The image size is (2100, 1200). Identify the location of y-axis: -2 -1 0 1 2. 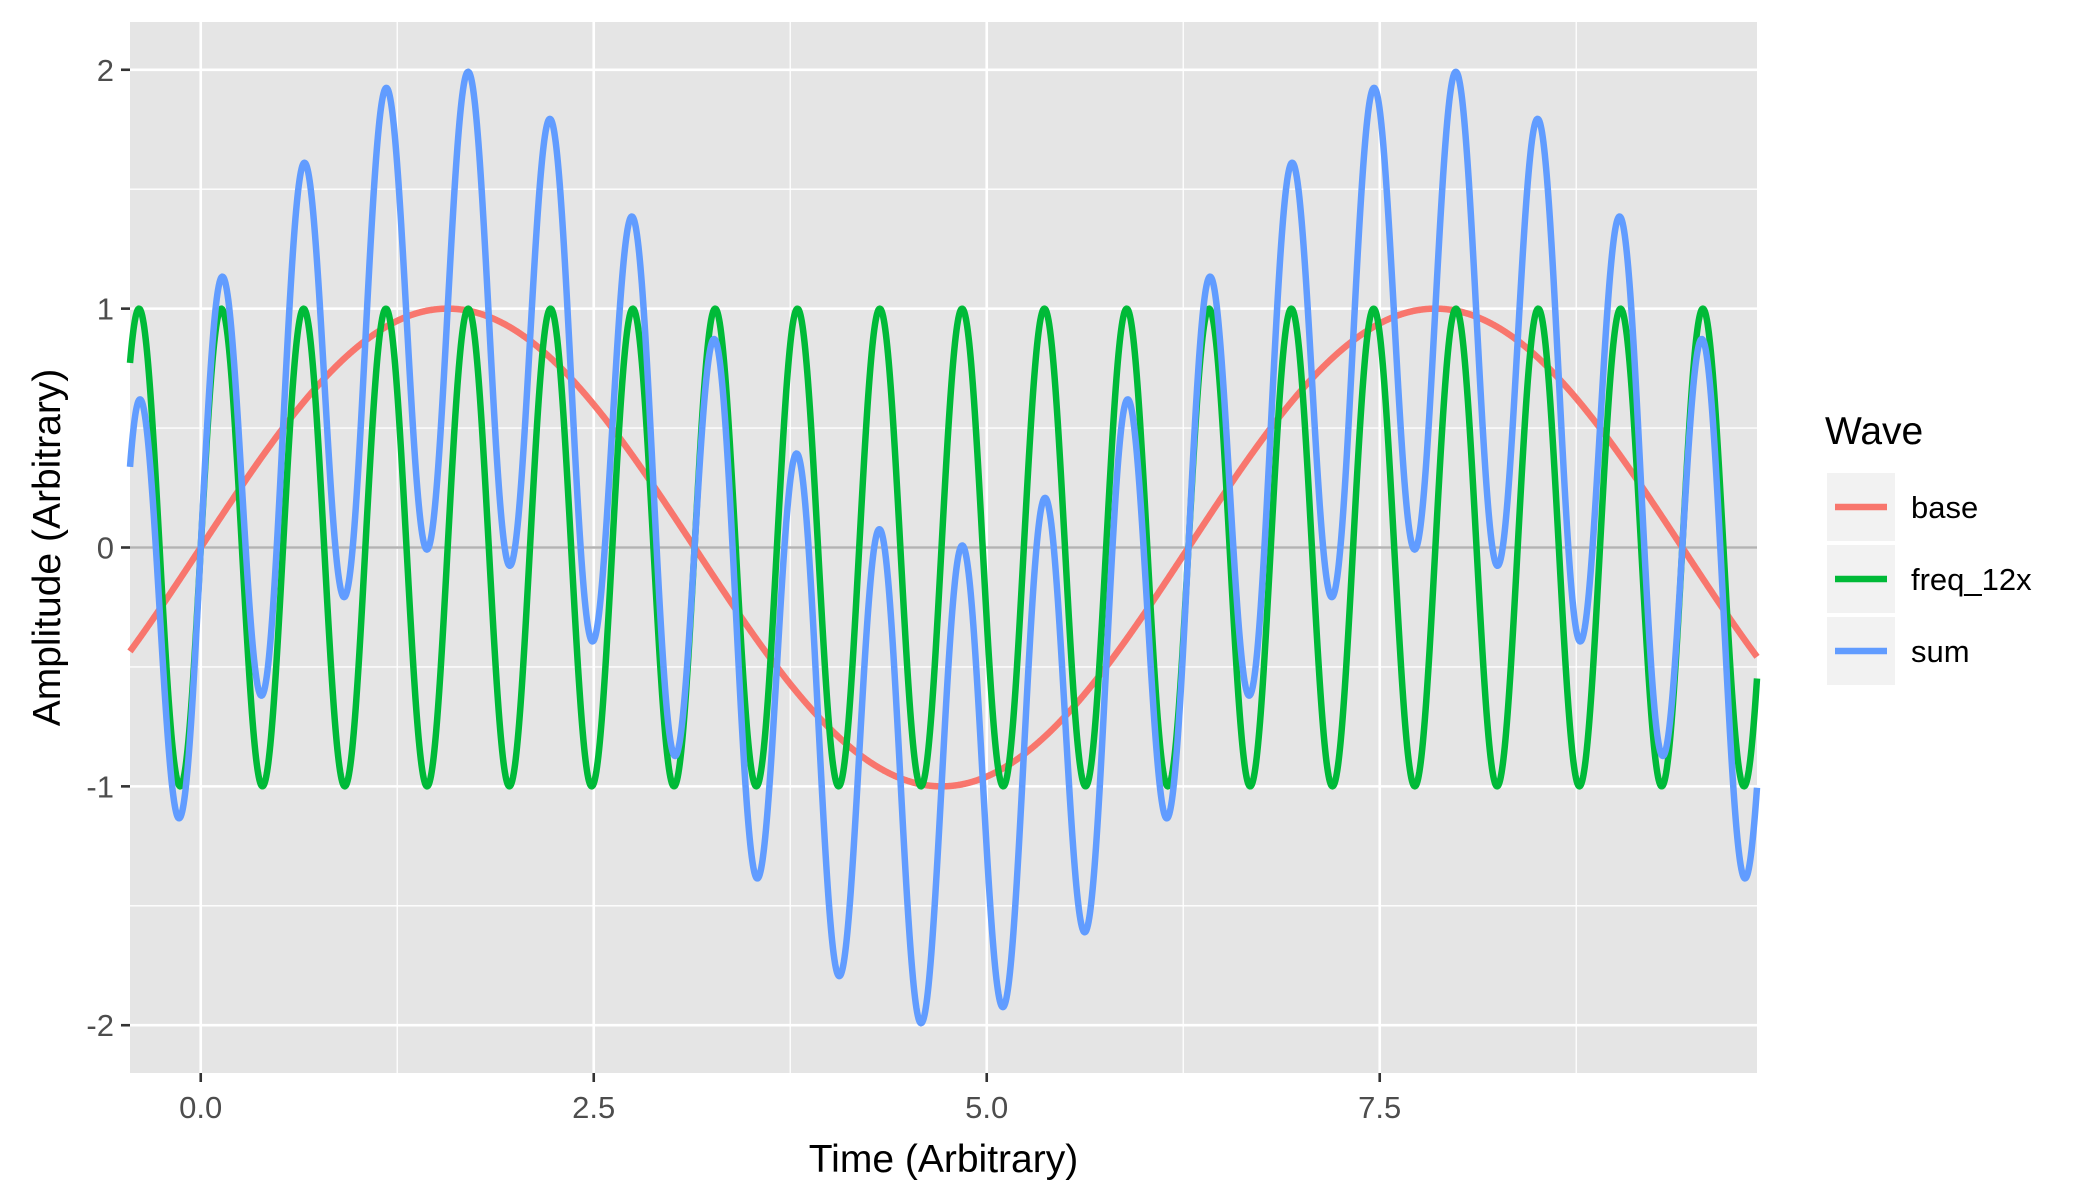
(108, 548).